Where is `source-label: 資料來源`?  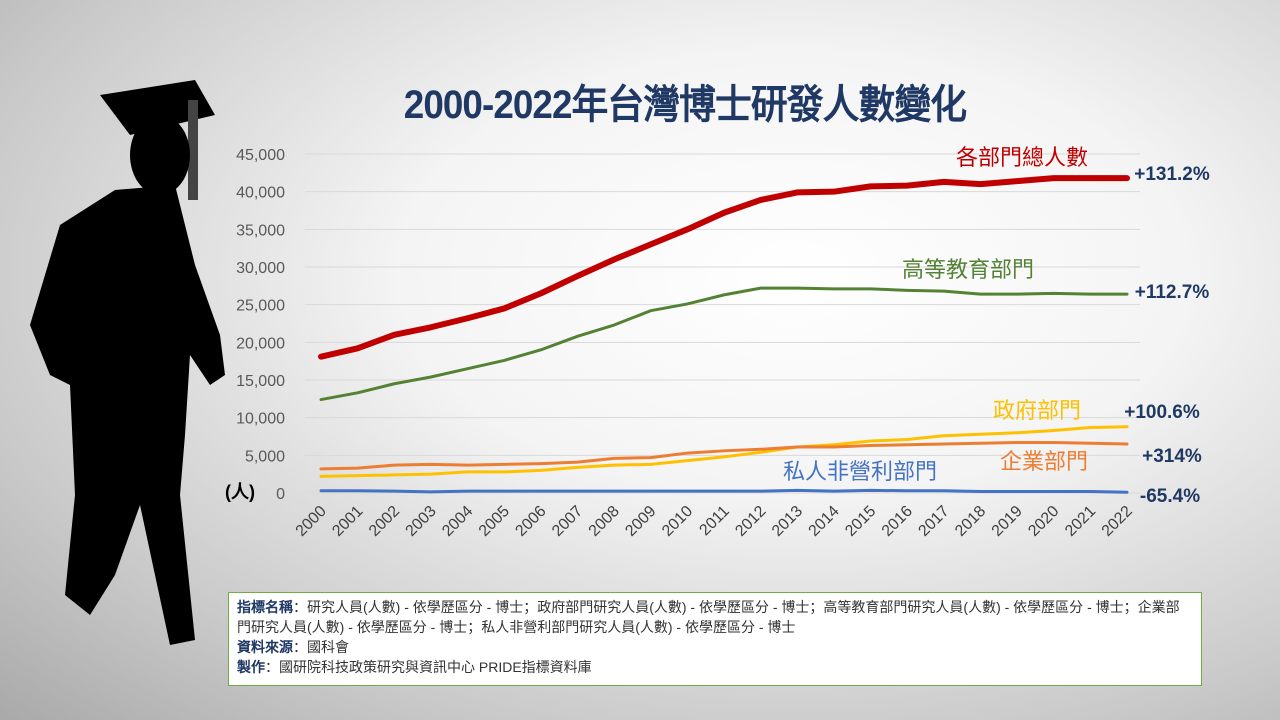 source-label: 資料來源 is located at coordinates (265, 647).